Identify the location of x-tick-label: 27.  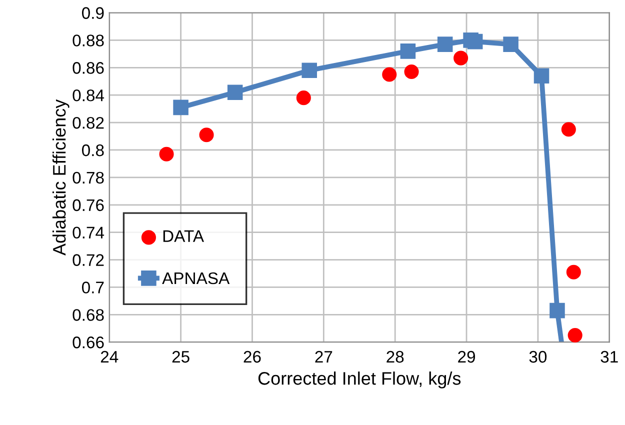
(323, 356).